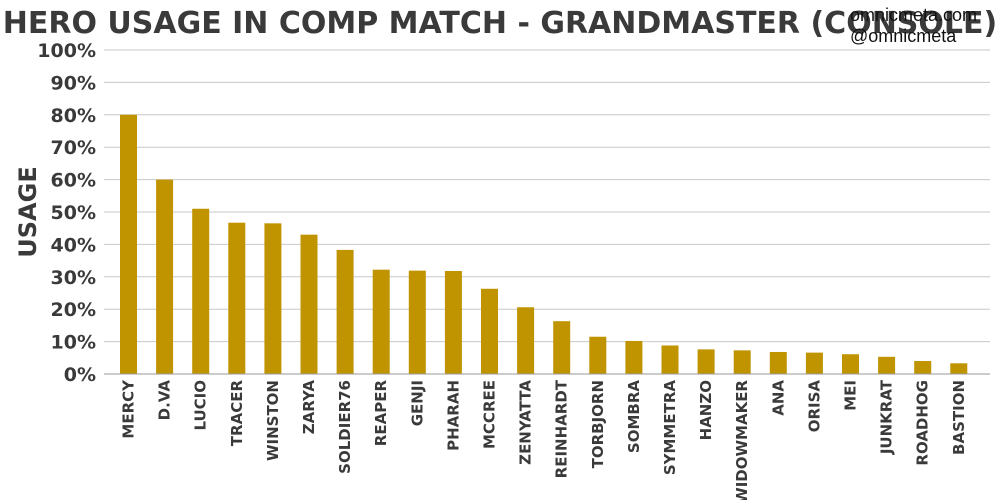  What do you see at coordinates (959, 368) in the screenshot?
I see `bar-bastion` at bounding box center [959, 368].